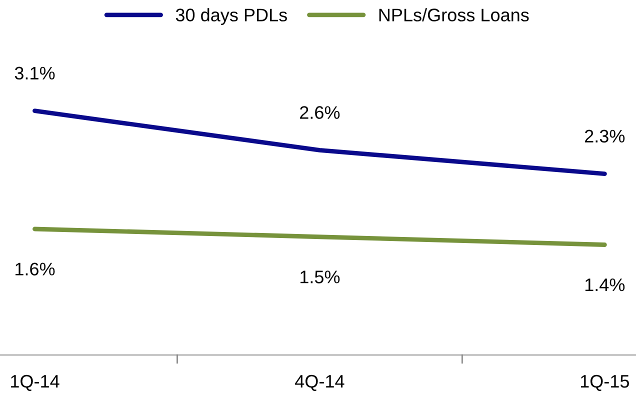  Describe the element at coordinates (319, 382) in the screenshot. I see `x-tick-label: 4Q-14` at that location.